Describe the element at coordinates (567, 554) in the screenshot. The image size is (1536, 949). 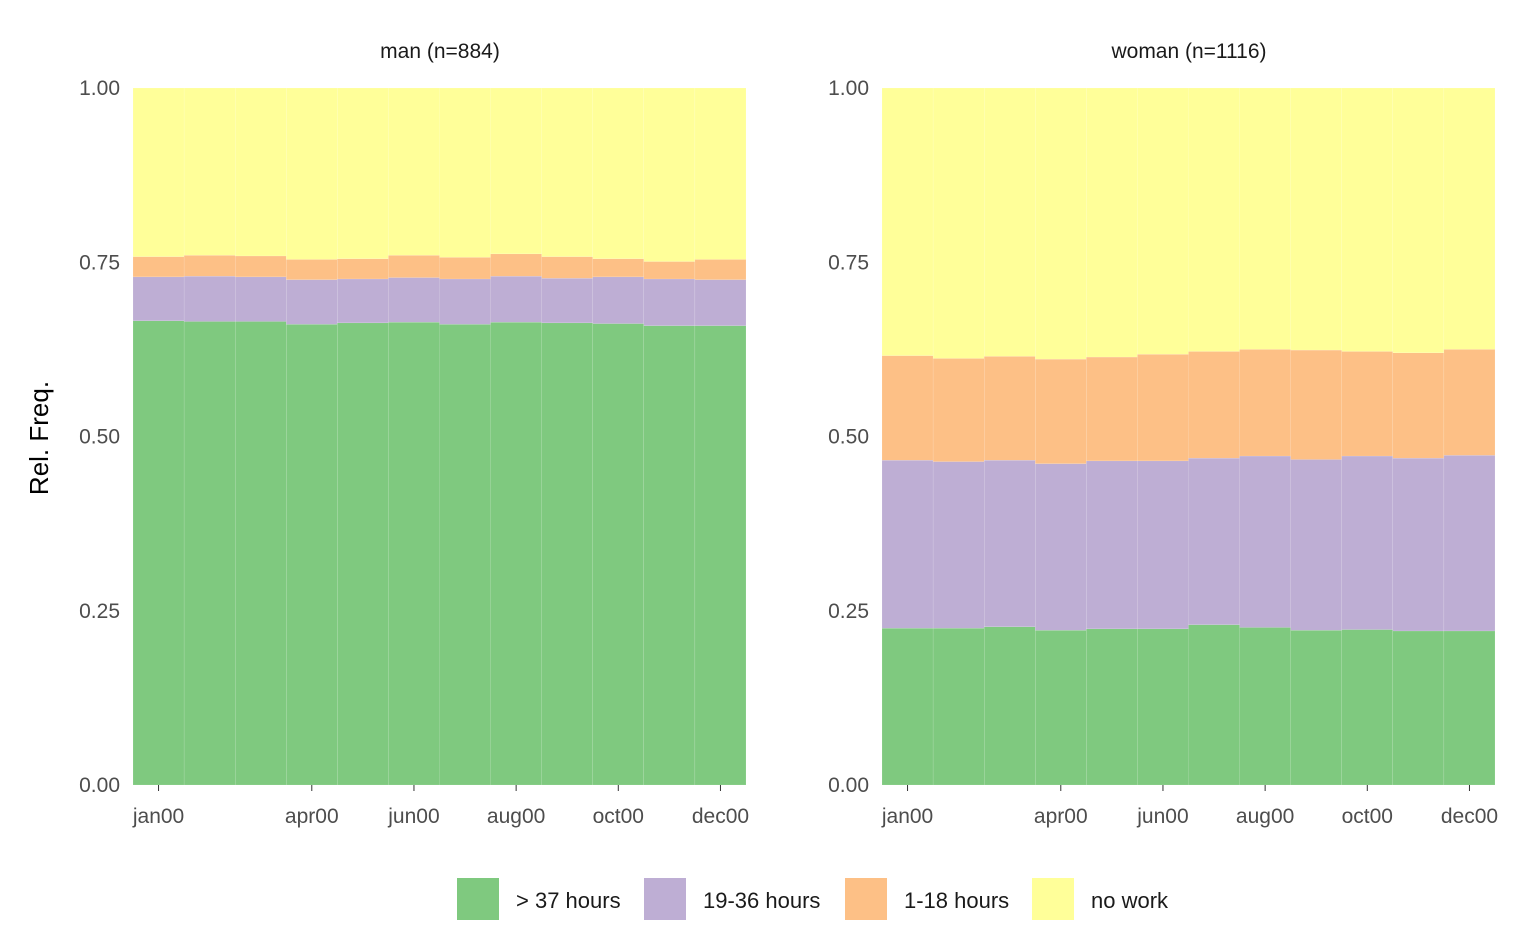
I see `bar-man-m9-s0` at that location.